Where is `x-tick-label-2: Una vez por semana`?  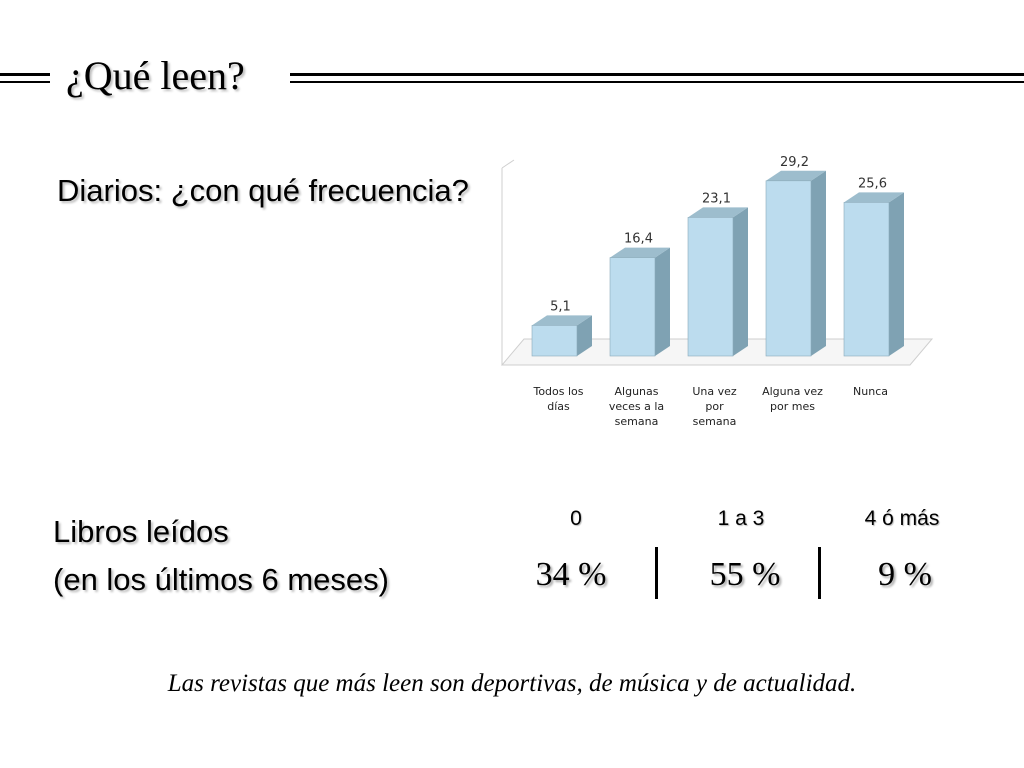 x-tick-label-2: Una vez por semana is located at coordinates (714, 406).